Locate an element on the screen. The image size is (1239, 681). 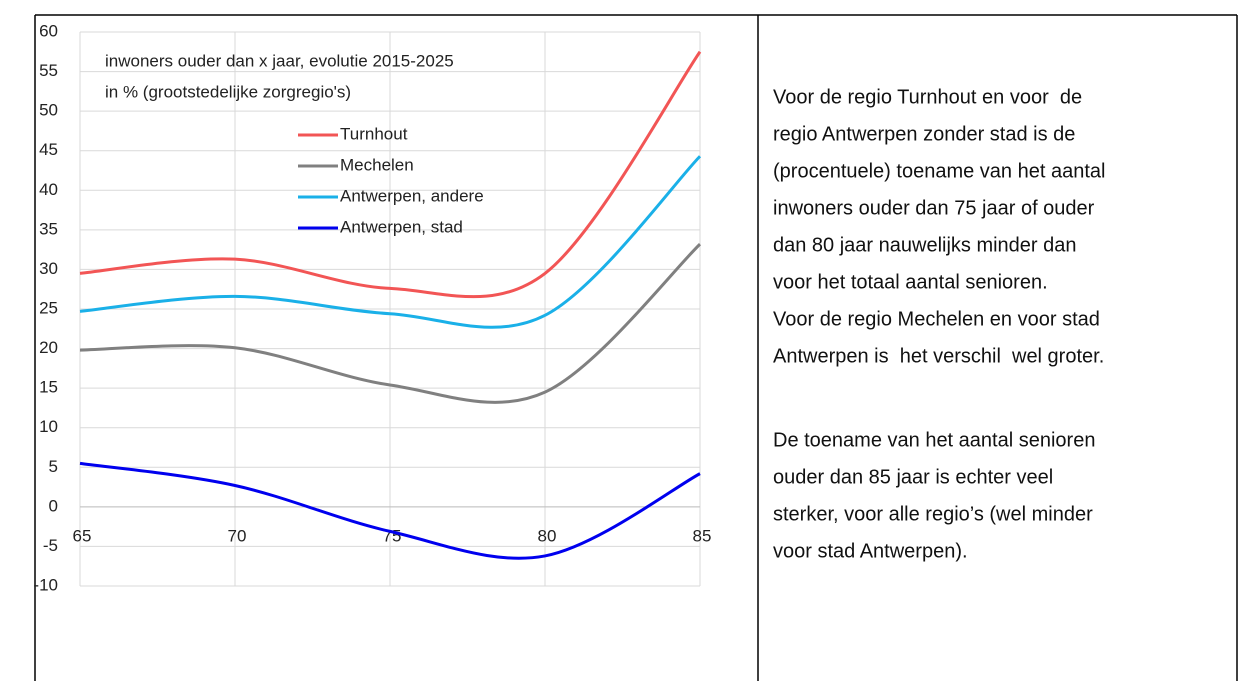
legend-label: Turnhout is located at coordinates (374, 133).